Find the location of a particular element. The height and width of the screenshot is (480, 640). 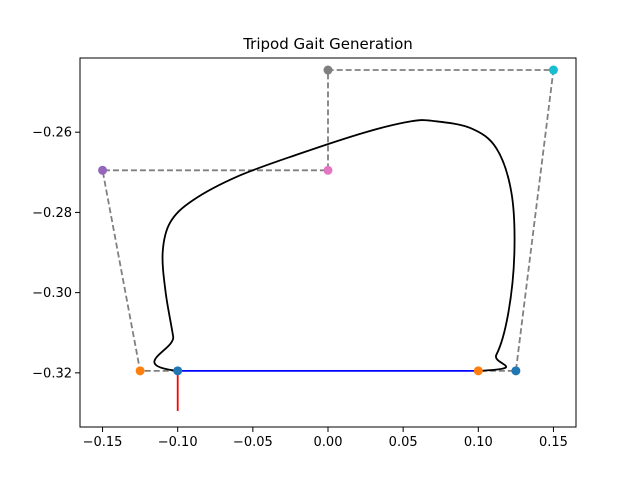

chart-title: Tripod Gait Generation is located at coordinates (327, 44).